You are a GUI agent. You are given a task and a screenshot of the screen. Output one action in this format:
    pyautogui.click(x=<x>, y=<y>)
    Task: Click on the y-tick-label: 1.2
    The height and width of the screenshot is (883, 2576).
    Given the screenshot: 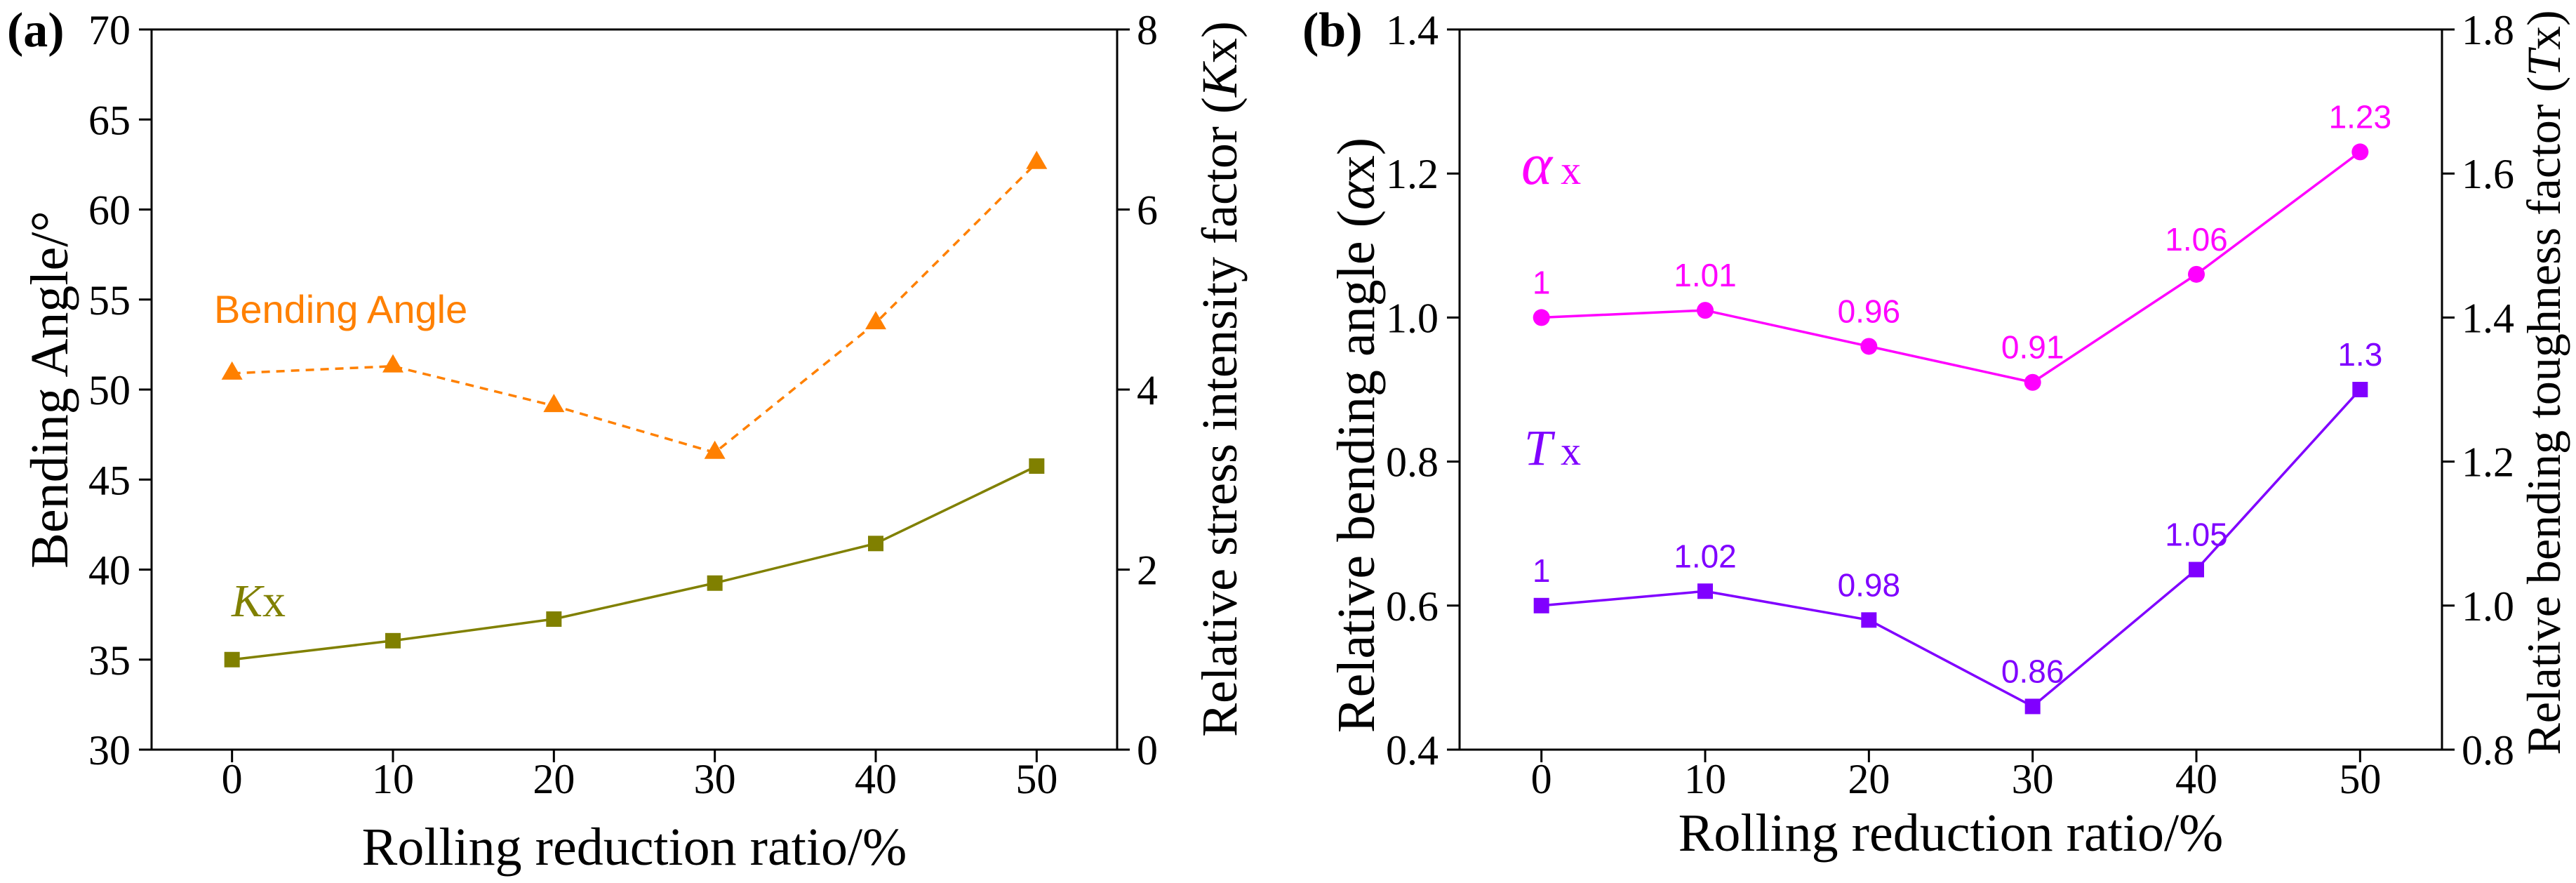 What is the action you would take?
    pyautogui.click(x=1412, y=174)
    